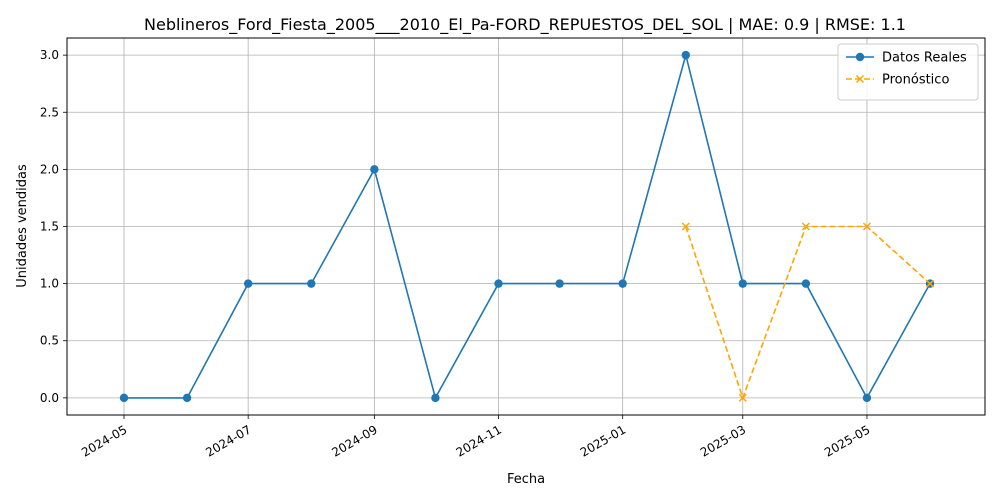  Describe the element at coordinates (49, 169) in the screenshot. I see `y-tick-label: 2.0` at that location.